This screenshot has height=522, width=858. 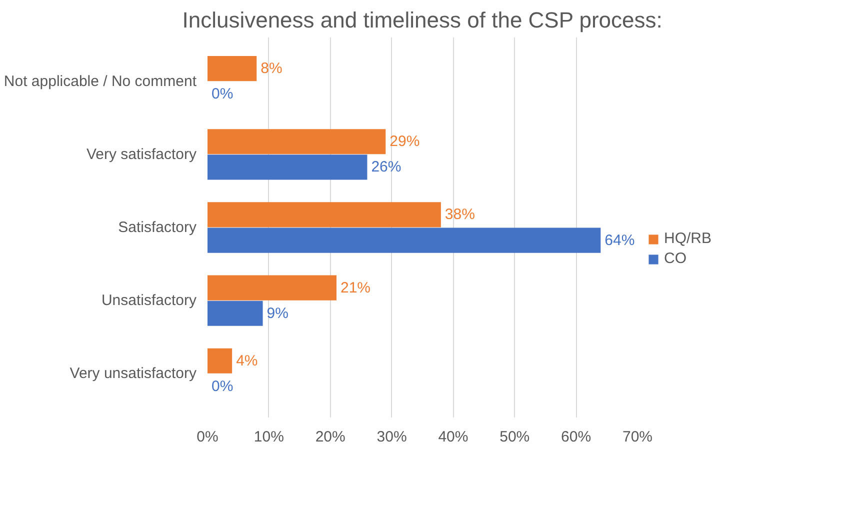 What do you see at coordinates (675, 258) in the screenshot?
I see `legend-label: CO` at bounding box center [675, 258].